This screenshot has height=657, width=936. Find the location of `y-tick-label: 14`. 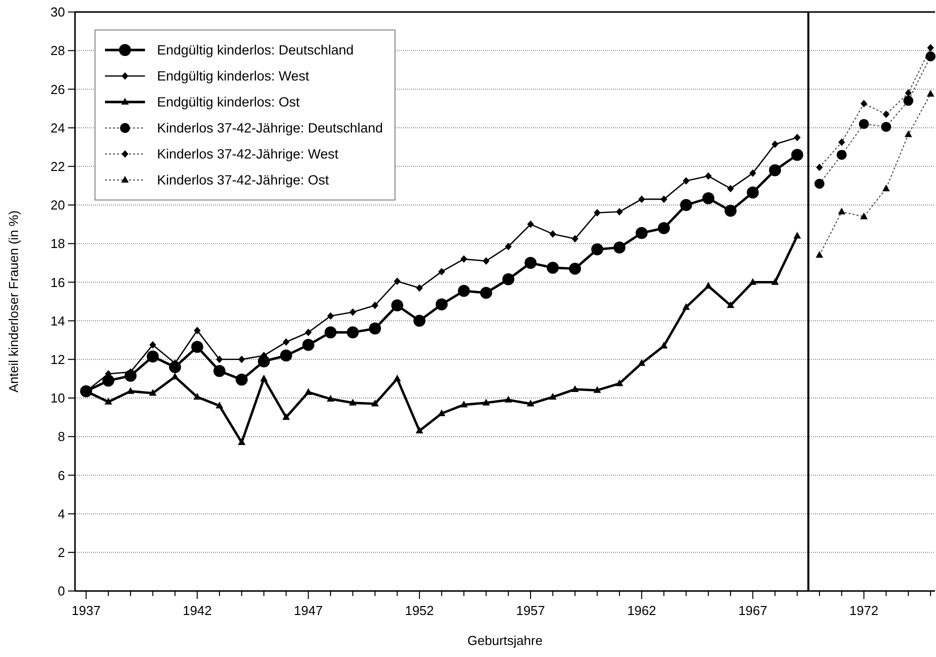

y-tick-label: 14 is located at coordinates (57, 320).